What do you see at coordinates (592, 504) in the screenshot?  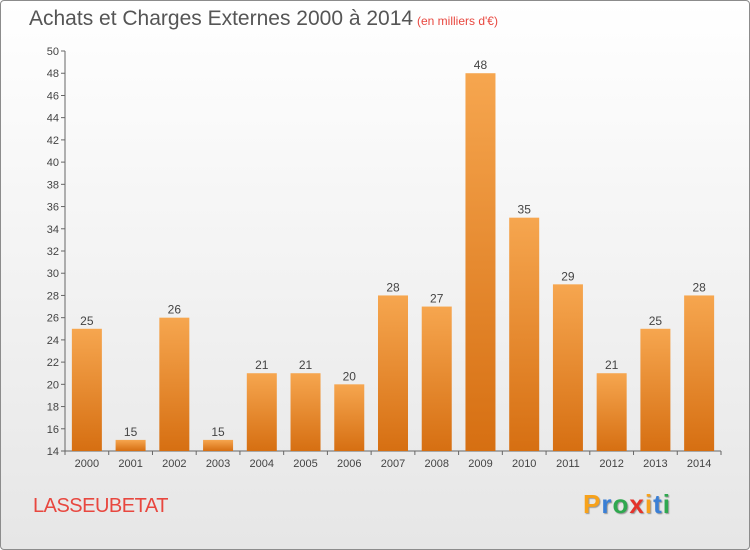 I see `logo-letter: P` at bounding box center [592, 504].